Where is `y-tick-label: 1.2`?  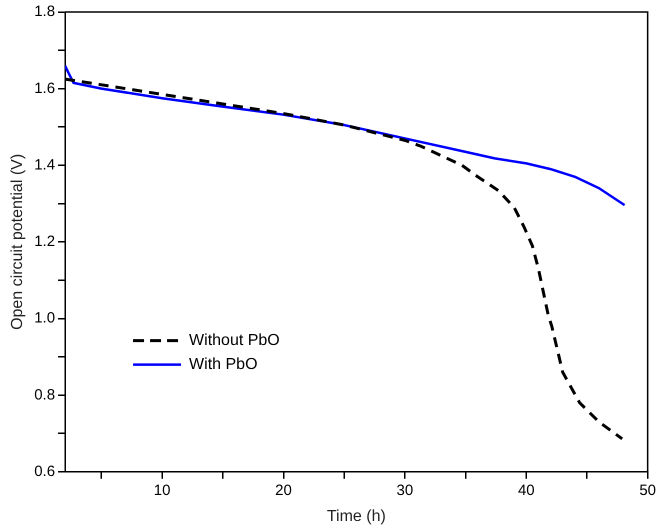 y-tick-label: 1.2 is located at coordinates (45, 241).